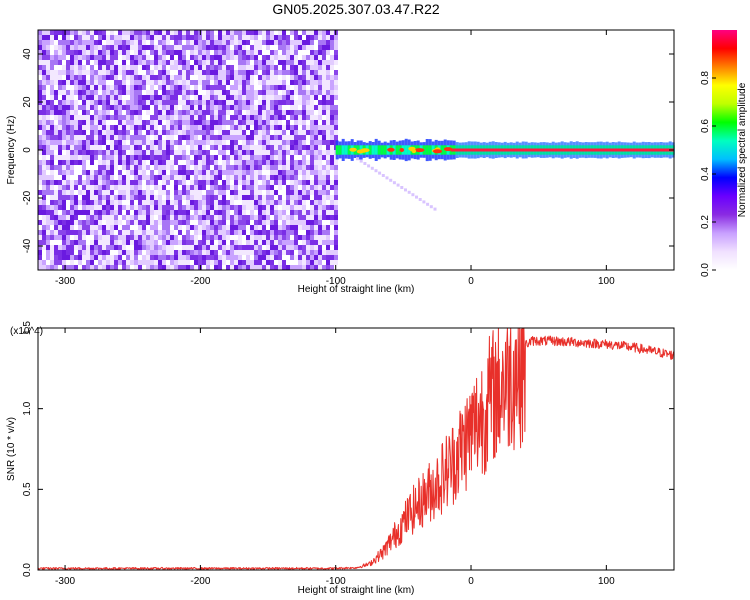 This screenshot has width=750, height=600. I want to click on spectrogram-x-tick-label: -200, so click(200, 281).